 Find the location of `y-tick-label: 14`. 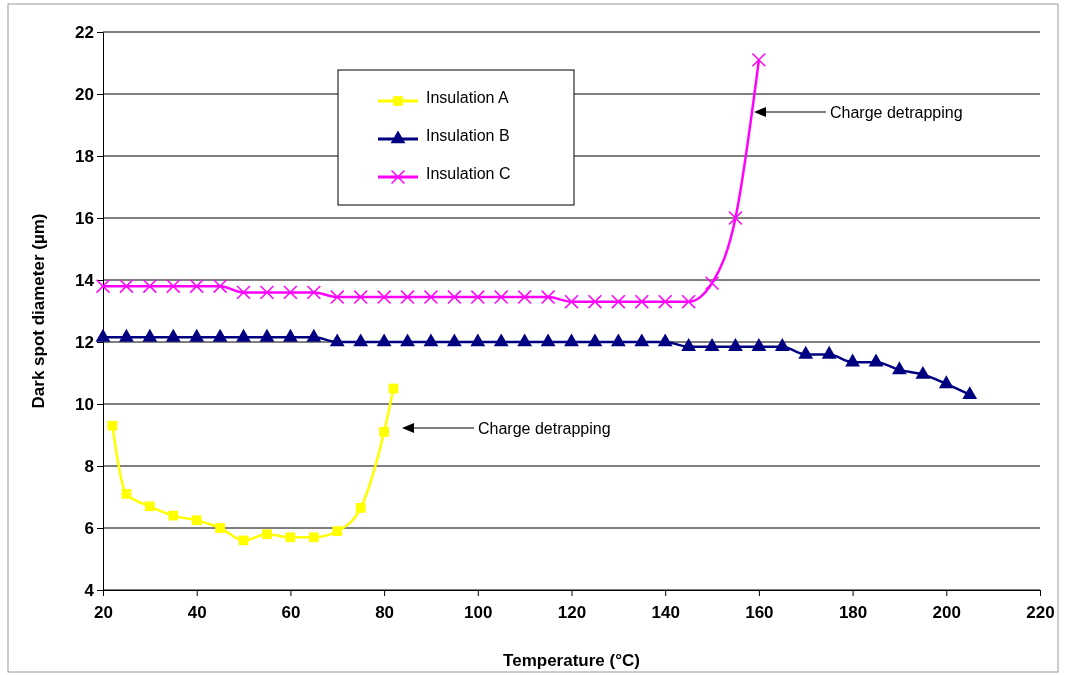

y-tick-label: 14 is located at coordinates (85, 280).